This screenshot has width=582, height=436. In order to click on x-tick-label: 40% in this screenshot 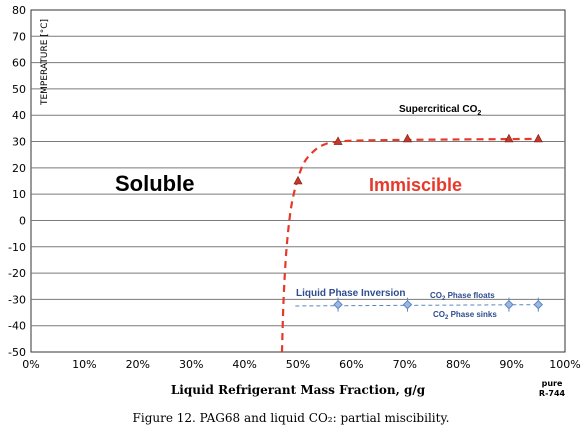, I will do `click(244, 364)`.